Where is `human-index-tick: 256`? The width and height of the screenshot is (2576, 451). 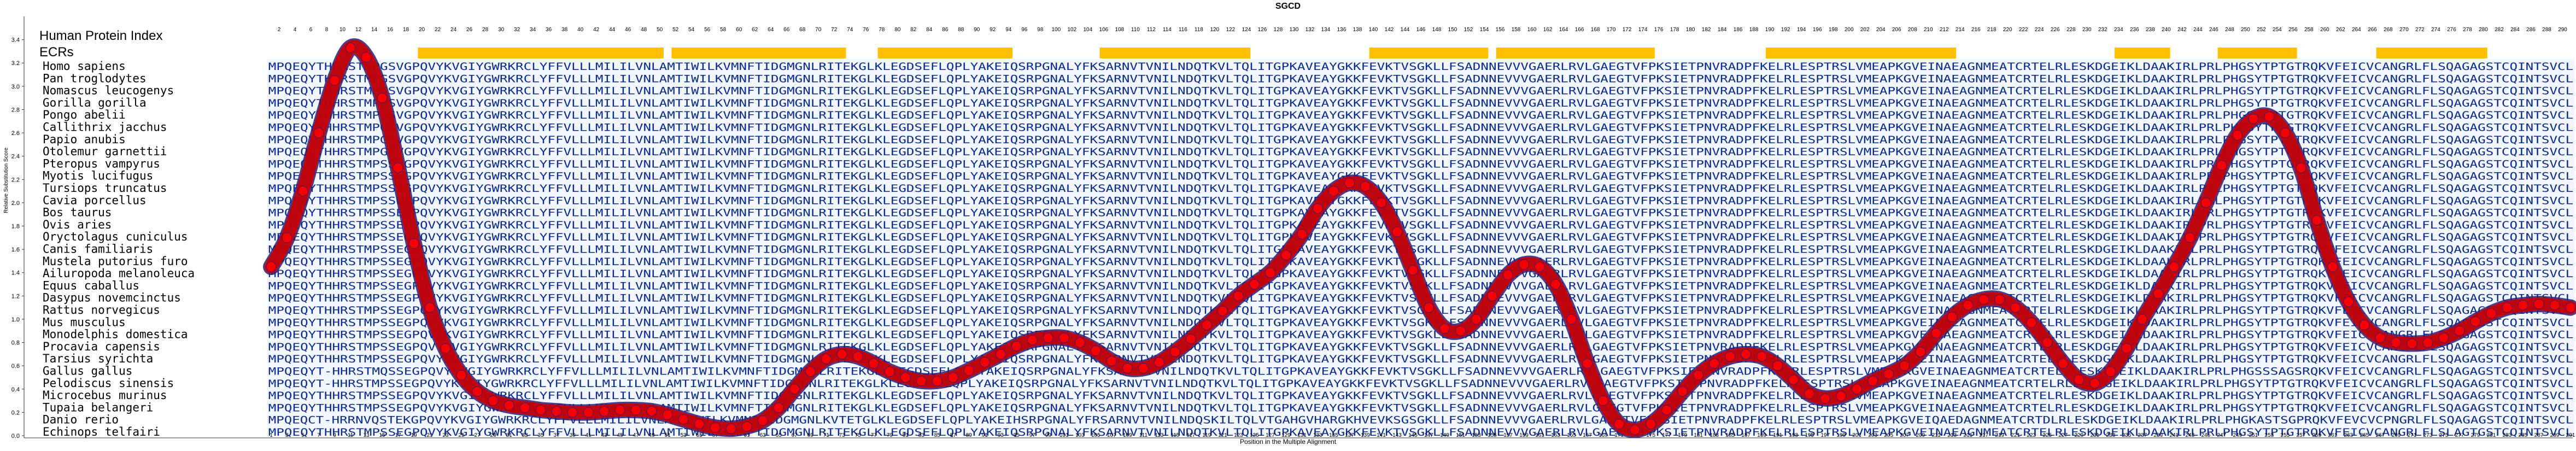 human-index-tick: 256 is located at coordinates (2293, 30).